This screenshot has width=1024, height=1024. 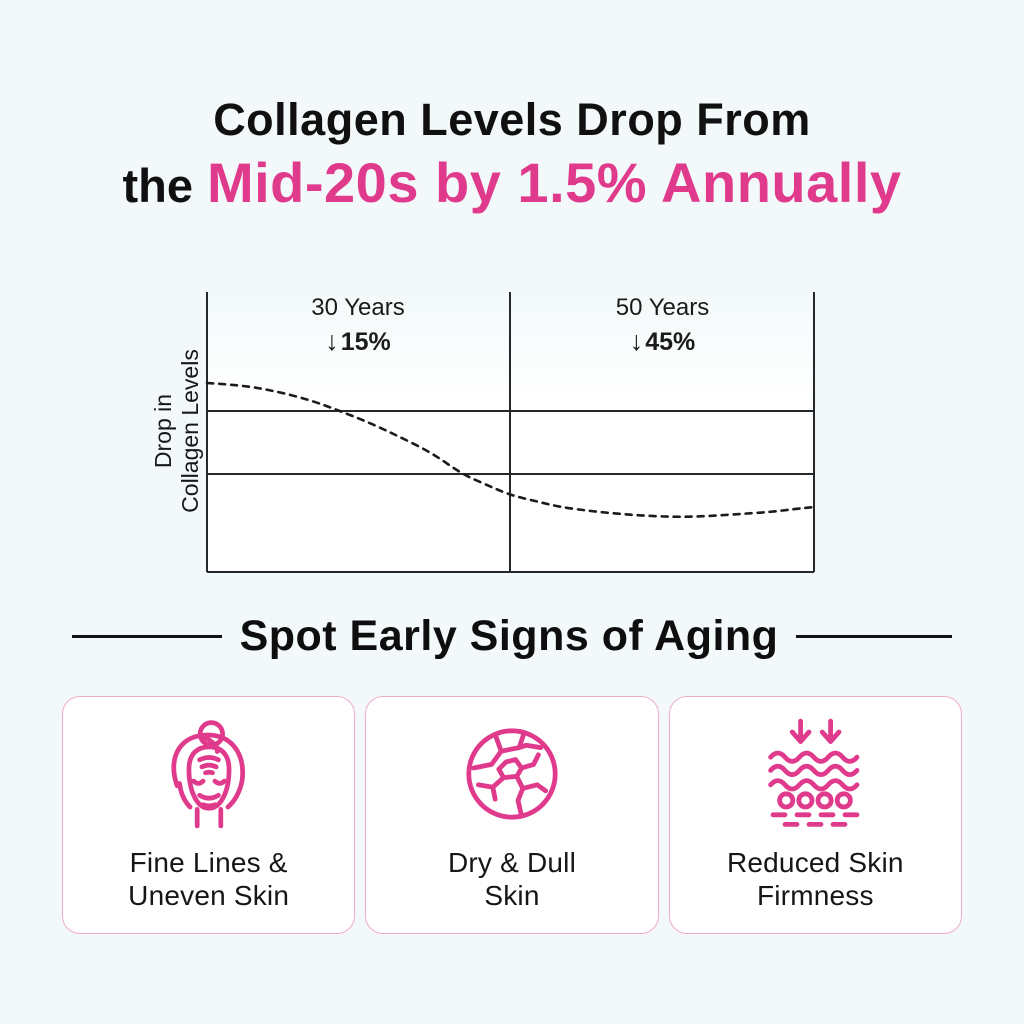 I want to click on title-prefix: the, so click(x=157, y=185).